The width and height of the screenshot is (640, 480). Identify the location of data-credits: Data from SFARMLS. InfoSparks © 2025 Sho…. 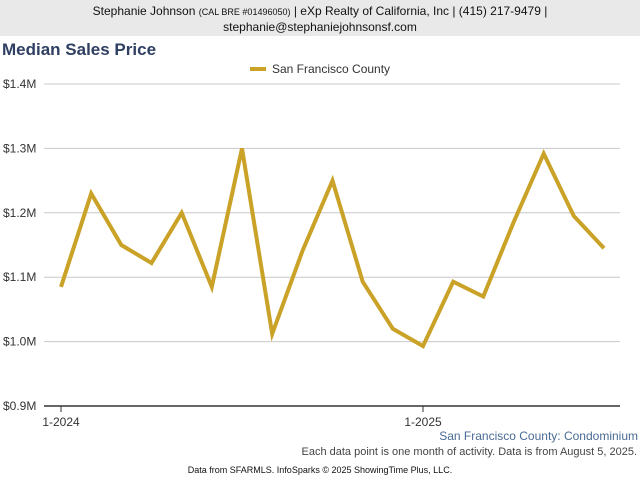
(320, 470).